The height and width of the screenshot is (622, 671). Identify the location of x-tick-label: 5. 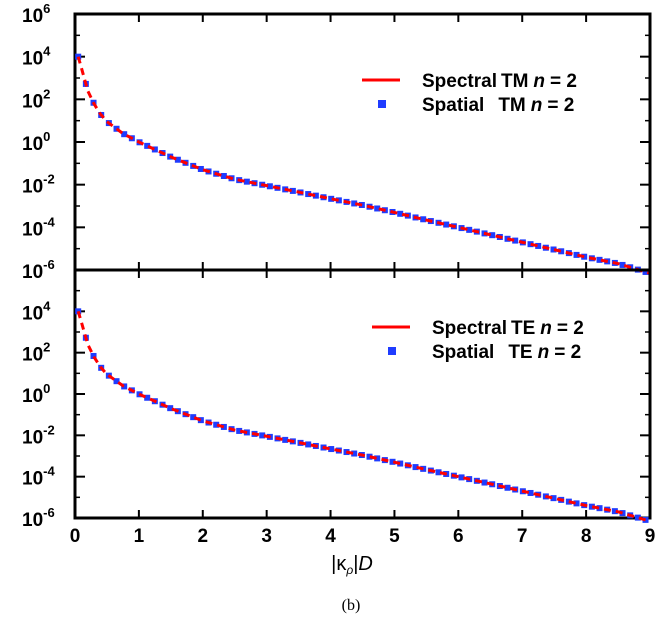
(394, 536).